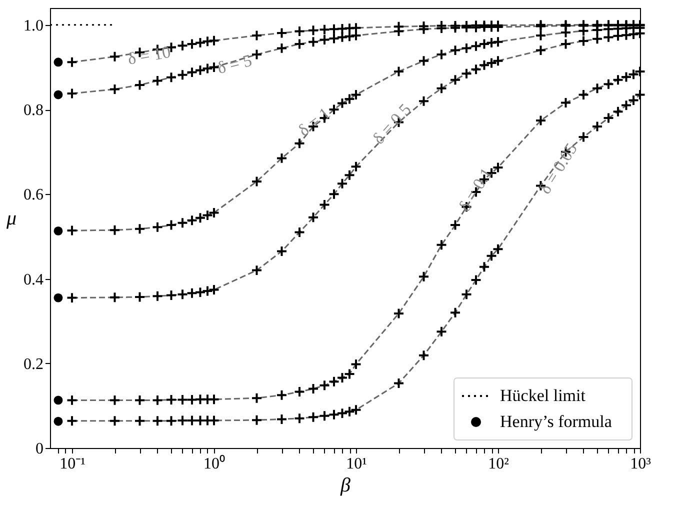 This screenshot has height=511, width=673. Describe the element at coordinates (499, 464) in the screenshot. I see `x-tick-label: 10²` at that location.